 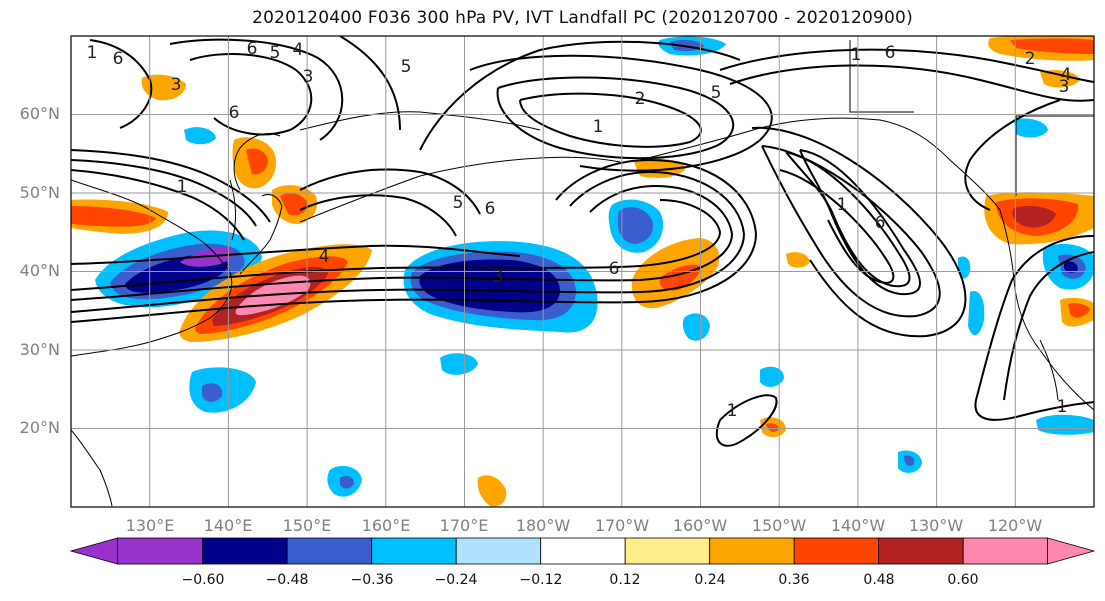 I want to click on colorbar-tick-label: −0.24, so click(x=456, y=580).